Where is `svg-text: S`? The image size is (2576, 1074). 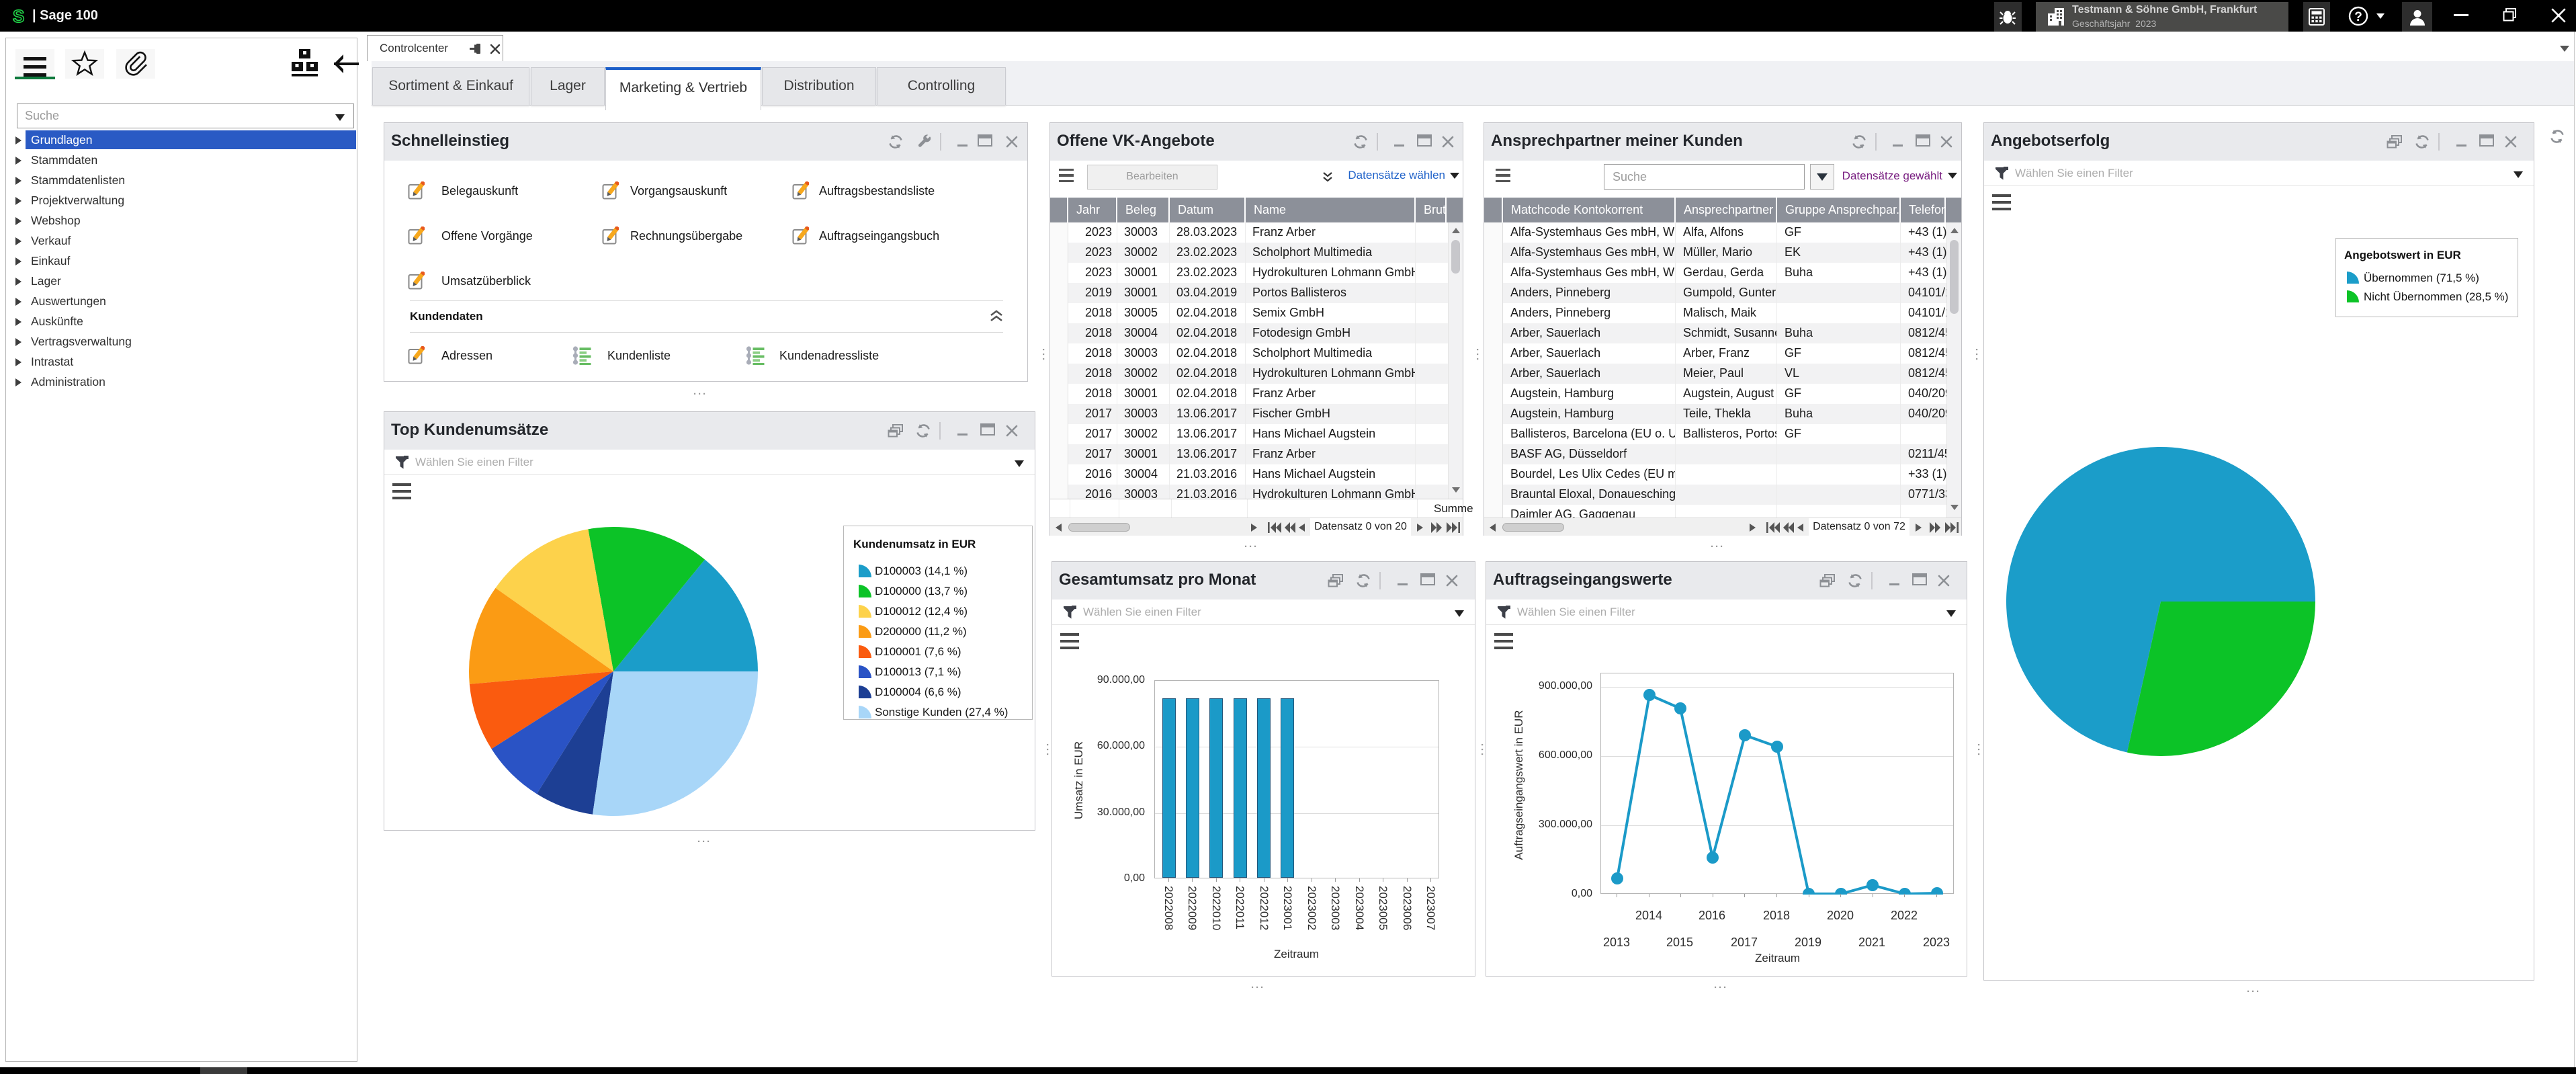
svg-text: S is located at coordinates (18, 16).